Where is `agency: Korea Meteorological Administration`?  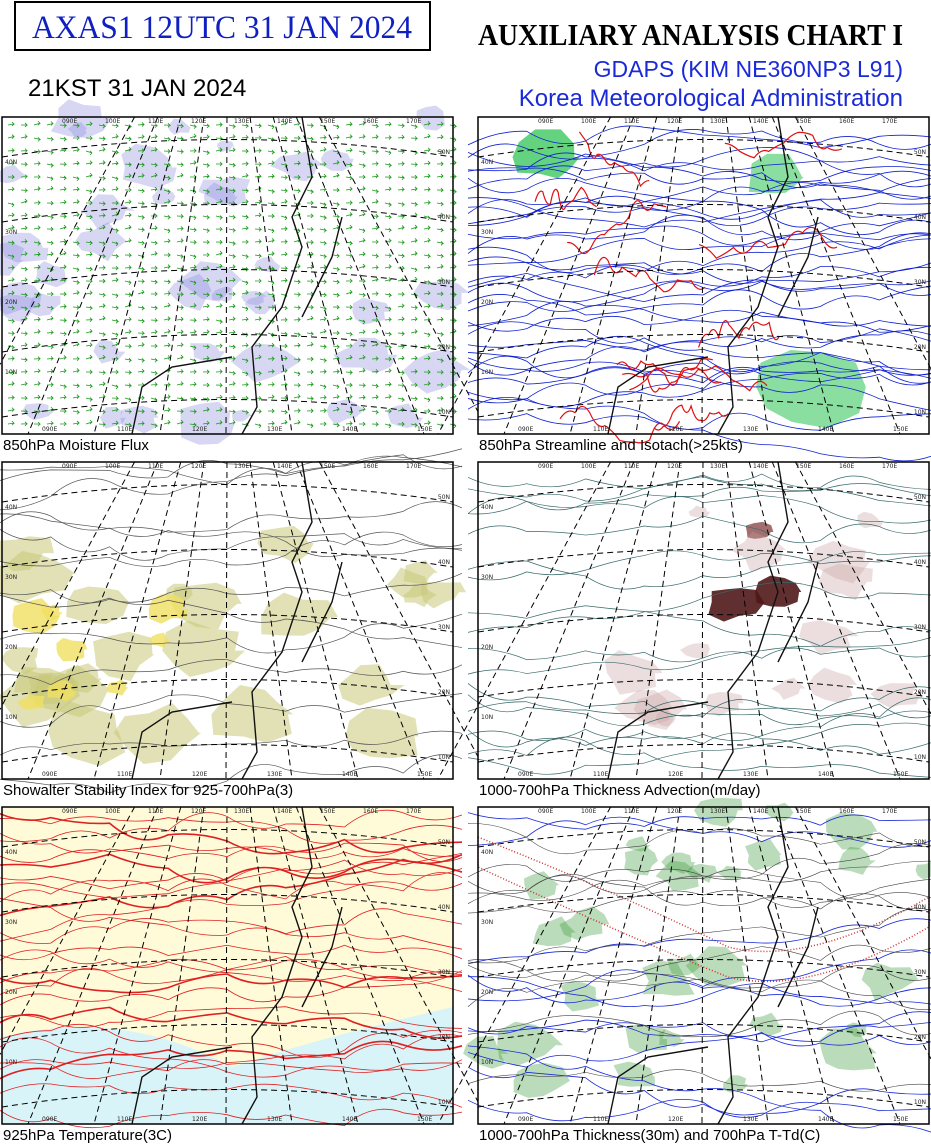 agency: Korea Meteorological Administration is located at coordinates (711, 98).